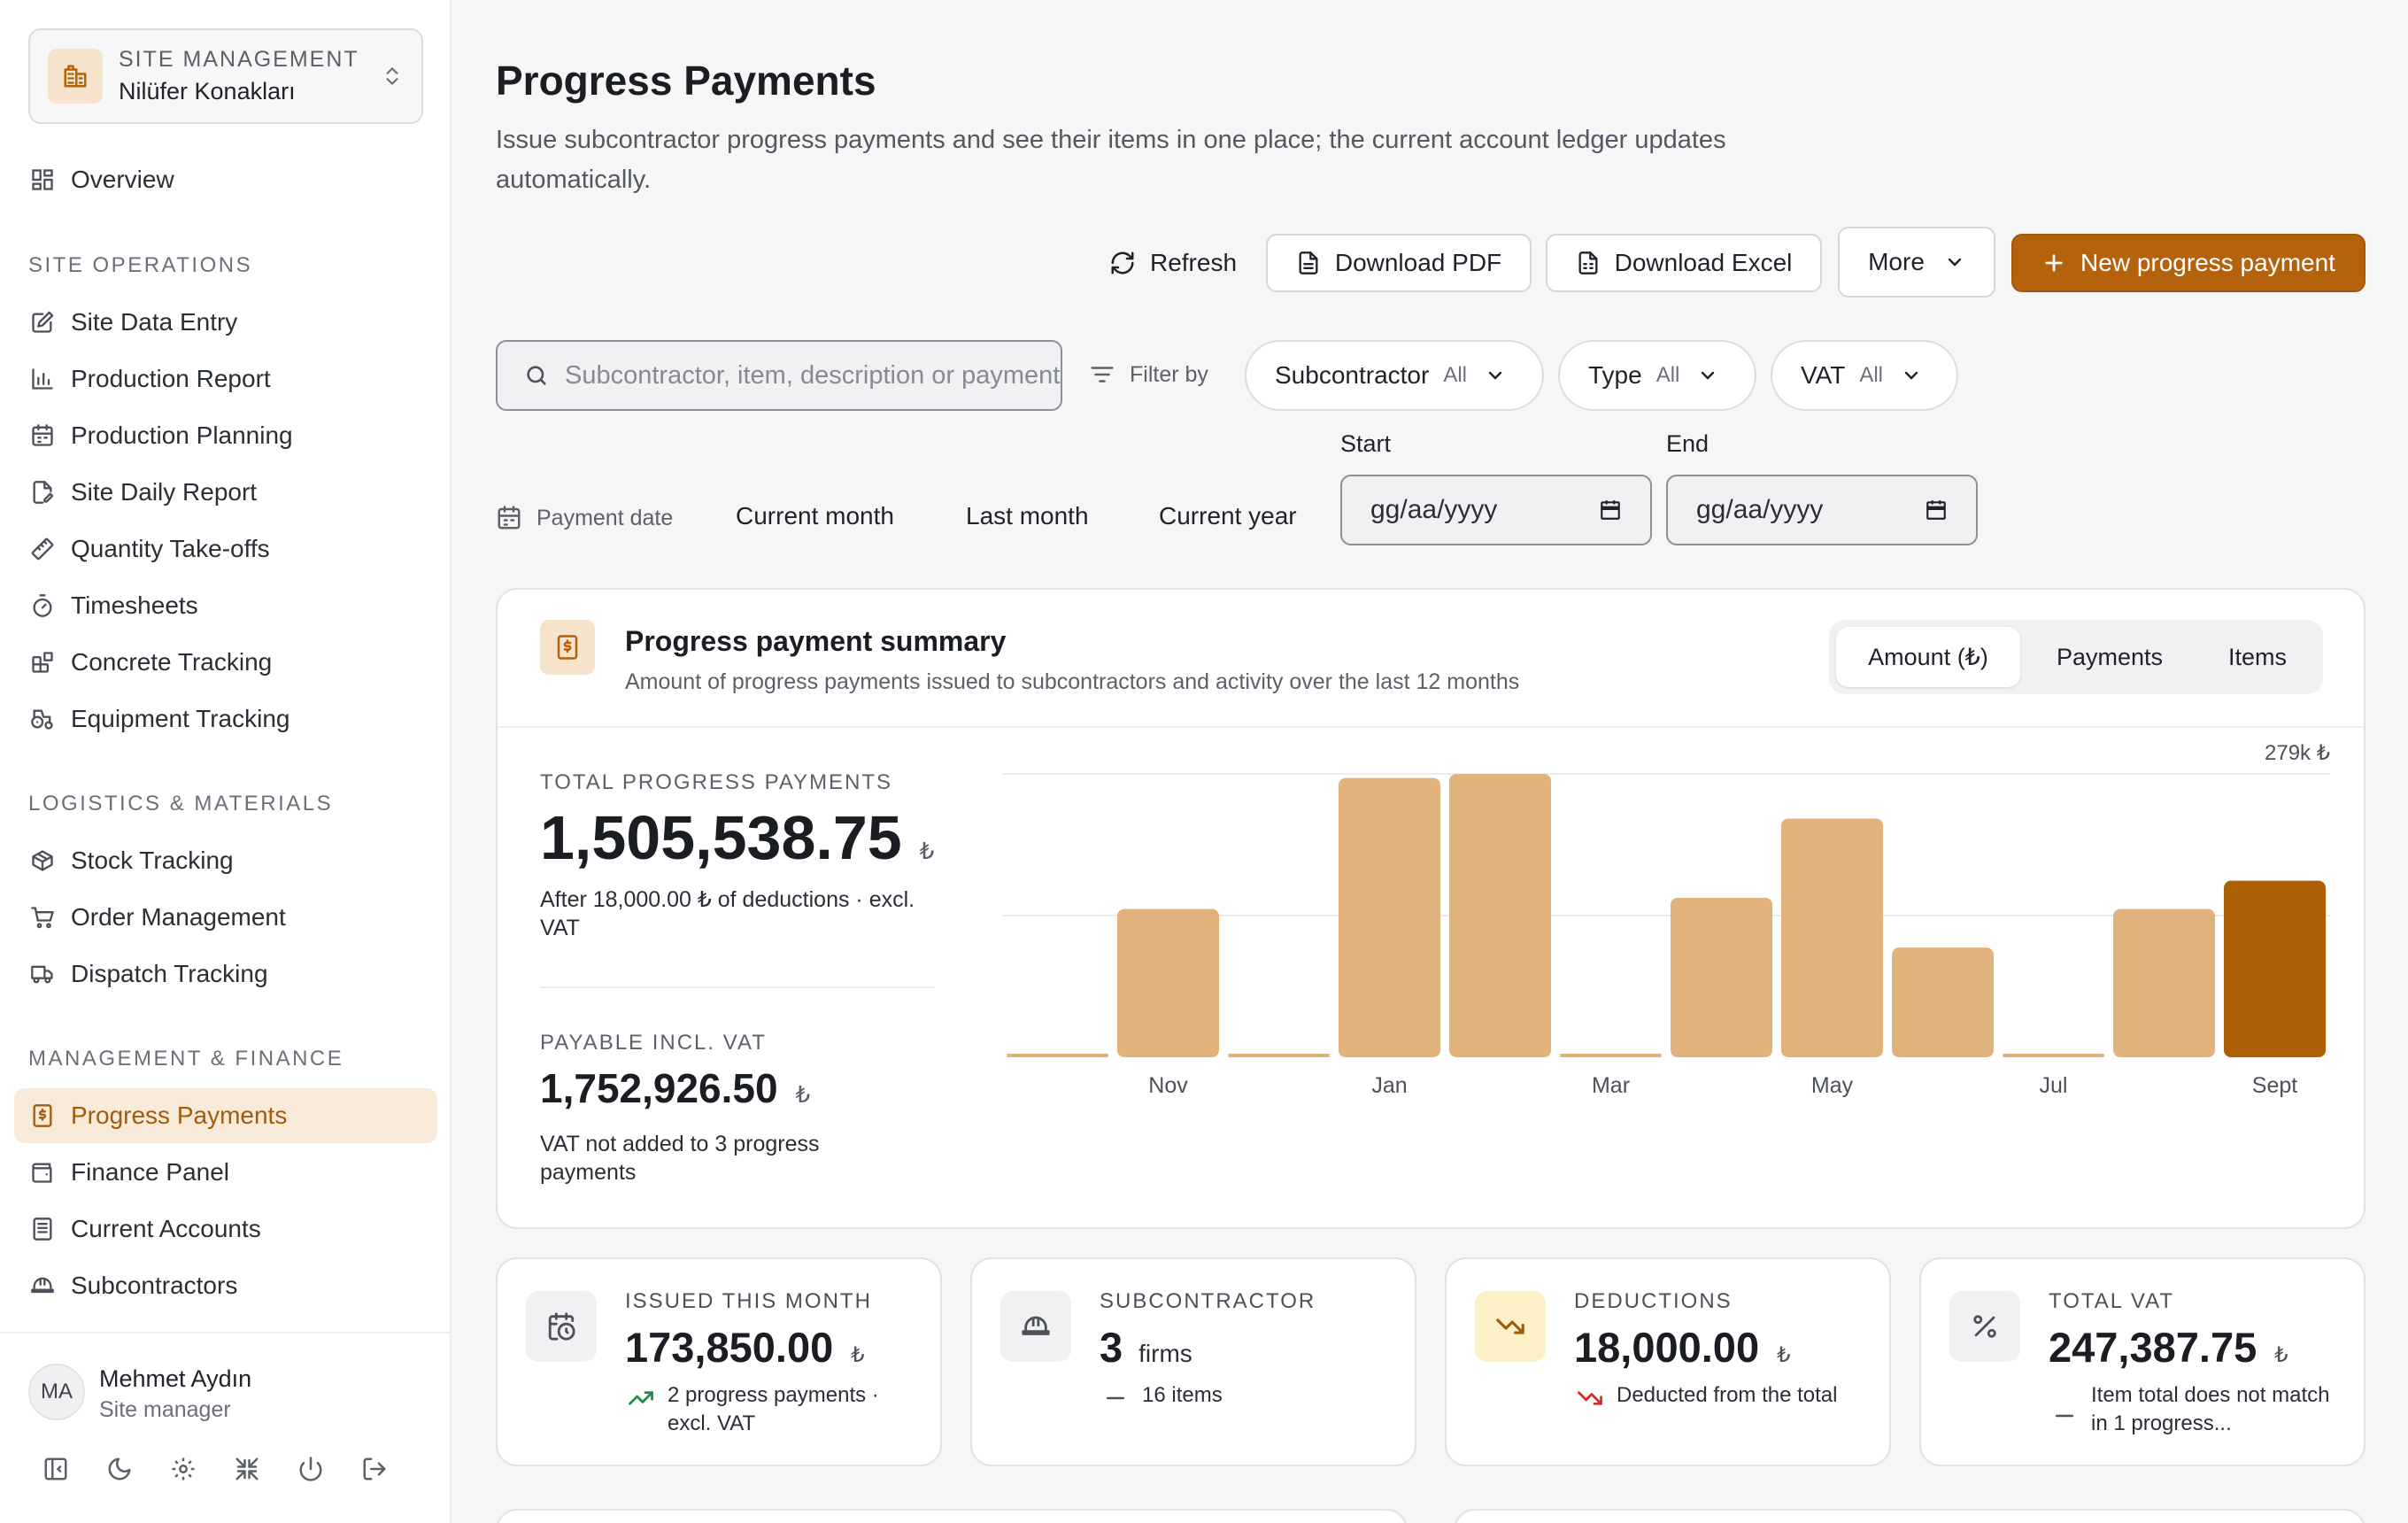 The width and height of the screenshot is (2408, 1523). Describe the element at coordinates (119, 1469) in the screenshot. I see `moon-icon` at that location.